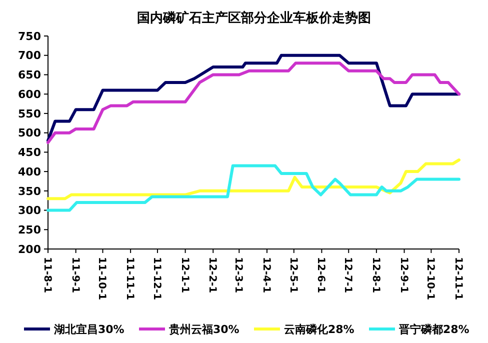 The width and height of the screenshot is (488, 343). I want to click on legend-label: 云南磷化28%, so click(319, 329).